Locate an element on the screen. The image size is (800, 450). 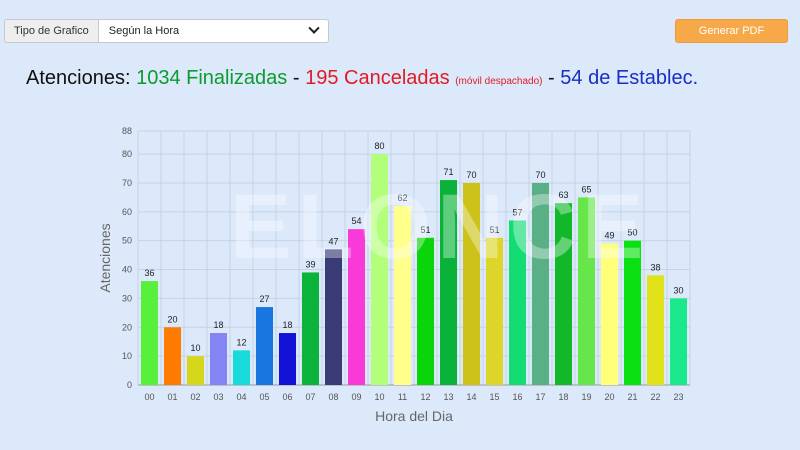
x-tick-label: 07 is located at coordinates (310, 397).